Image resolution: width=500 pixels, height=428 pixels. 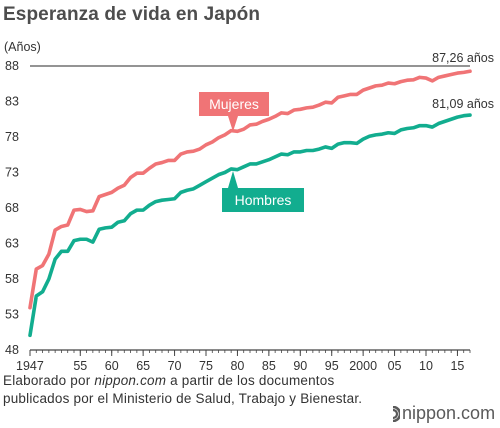 What do you see at coordinates (12, 102) in the screenshot?
I see `y-tick-label: 83` at bounding box center [12, 102].